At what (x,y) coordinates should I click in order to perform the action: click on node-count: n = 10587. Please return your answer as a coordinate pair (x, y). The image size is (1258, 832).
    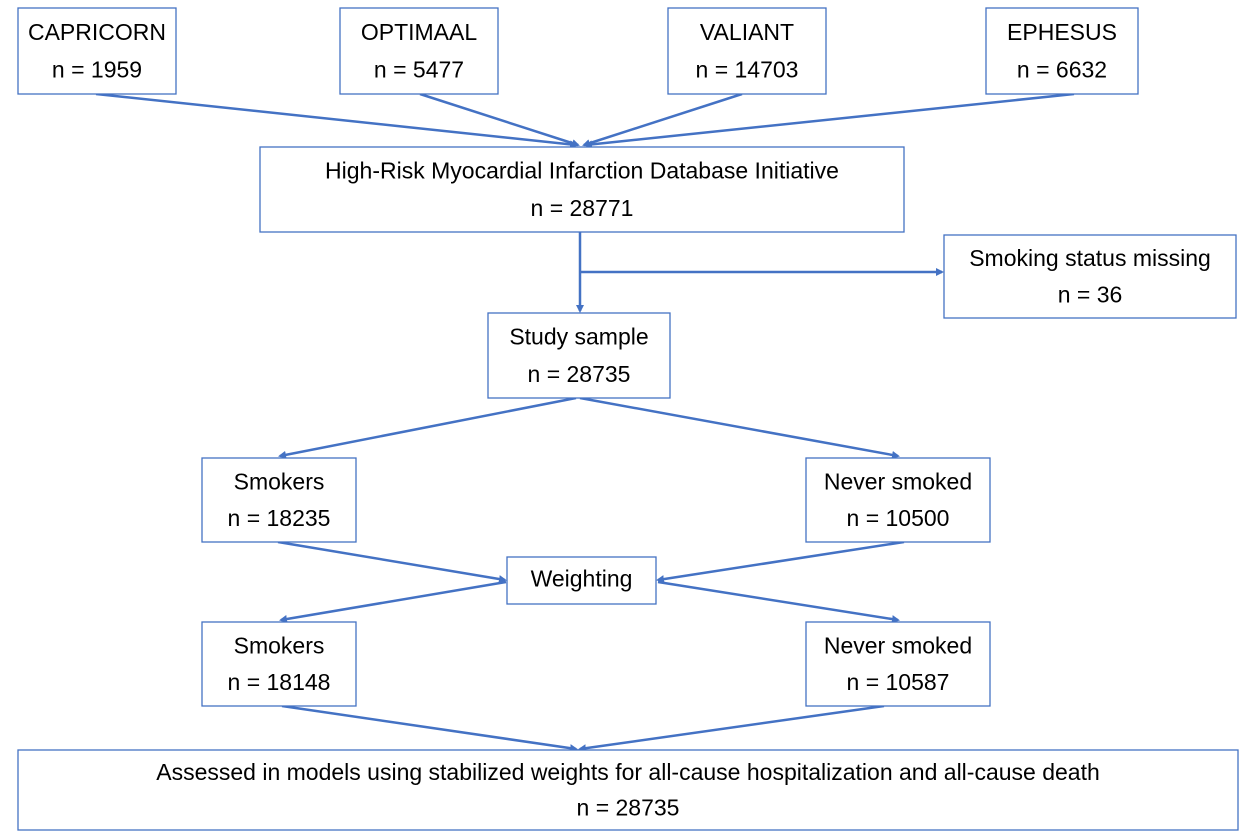
    Looking at the image, I should click on (898, 682).